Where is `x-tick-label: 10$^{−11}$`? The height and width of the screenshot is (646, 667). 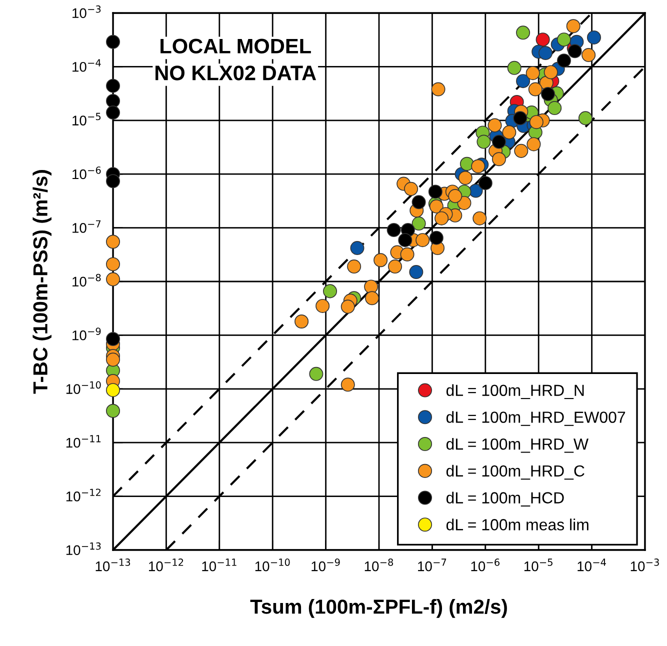
x-tick-label: 10$^{−11}$ is located at coordinates (219, 565).